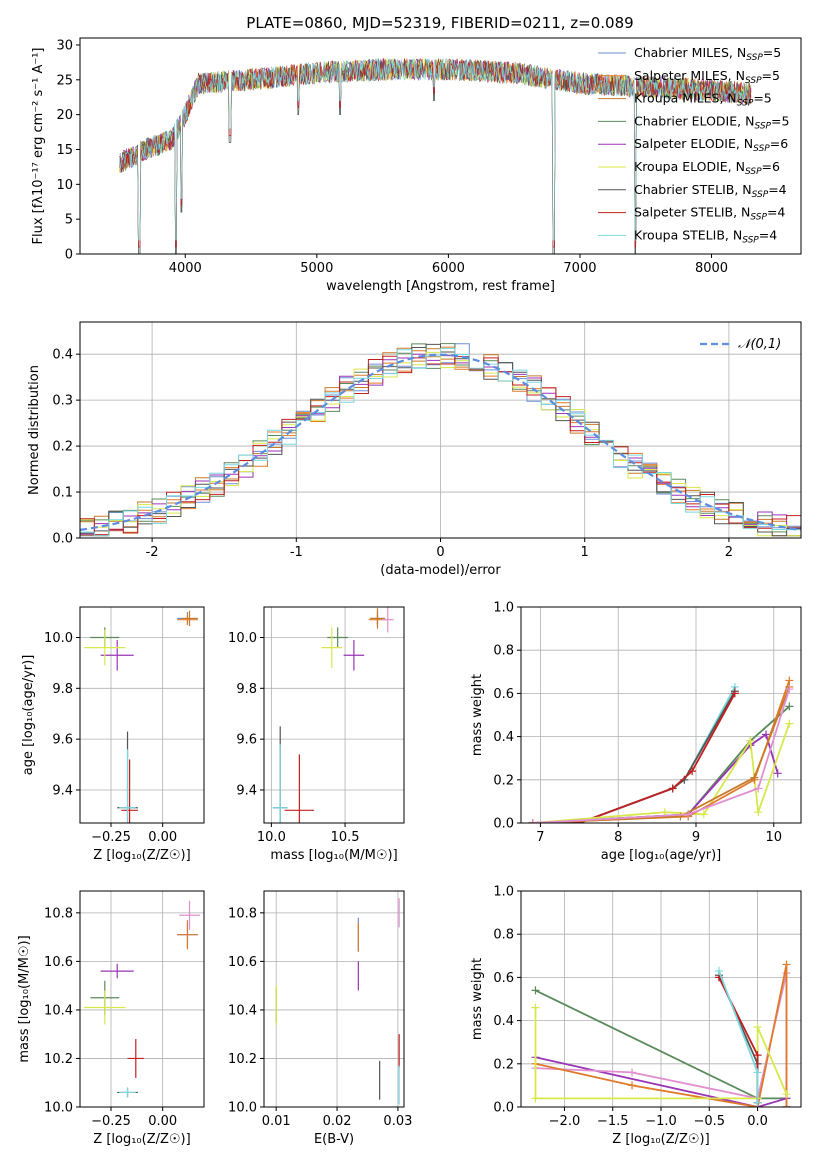 The width and height of the screenshot is (819, 1170). What do you see at coordinates (738, 1039) in the screenshot?
I see `weight-line-salpeter-stelib` at bounding box center [738, 1039].